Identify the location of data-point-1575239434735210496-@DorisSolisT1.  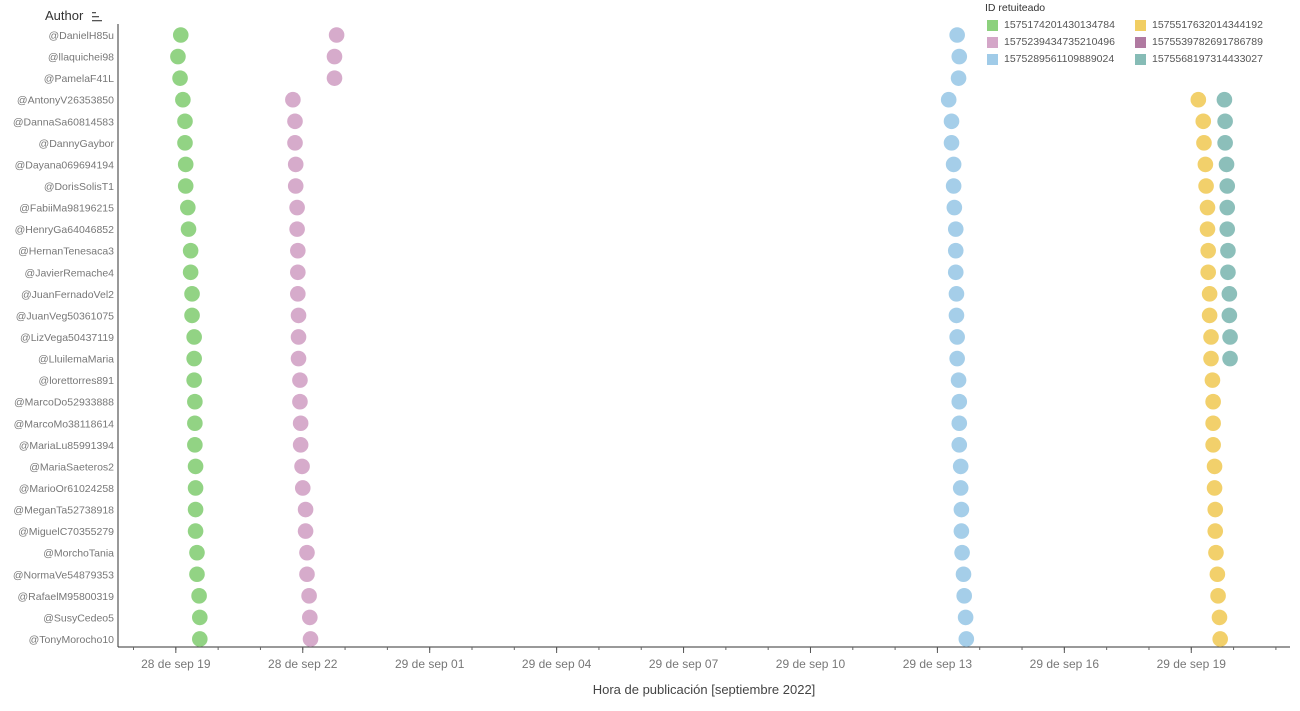
(295, 186).